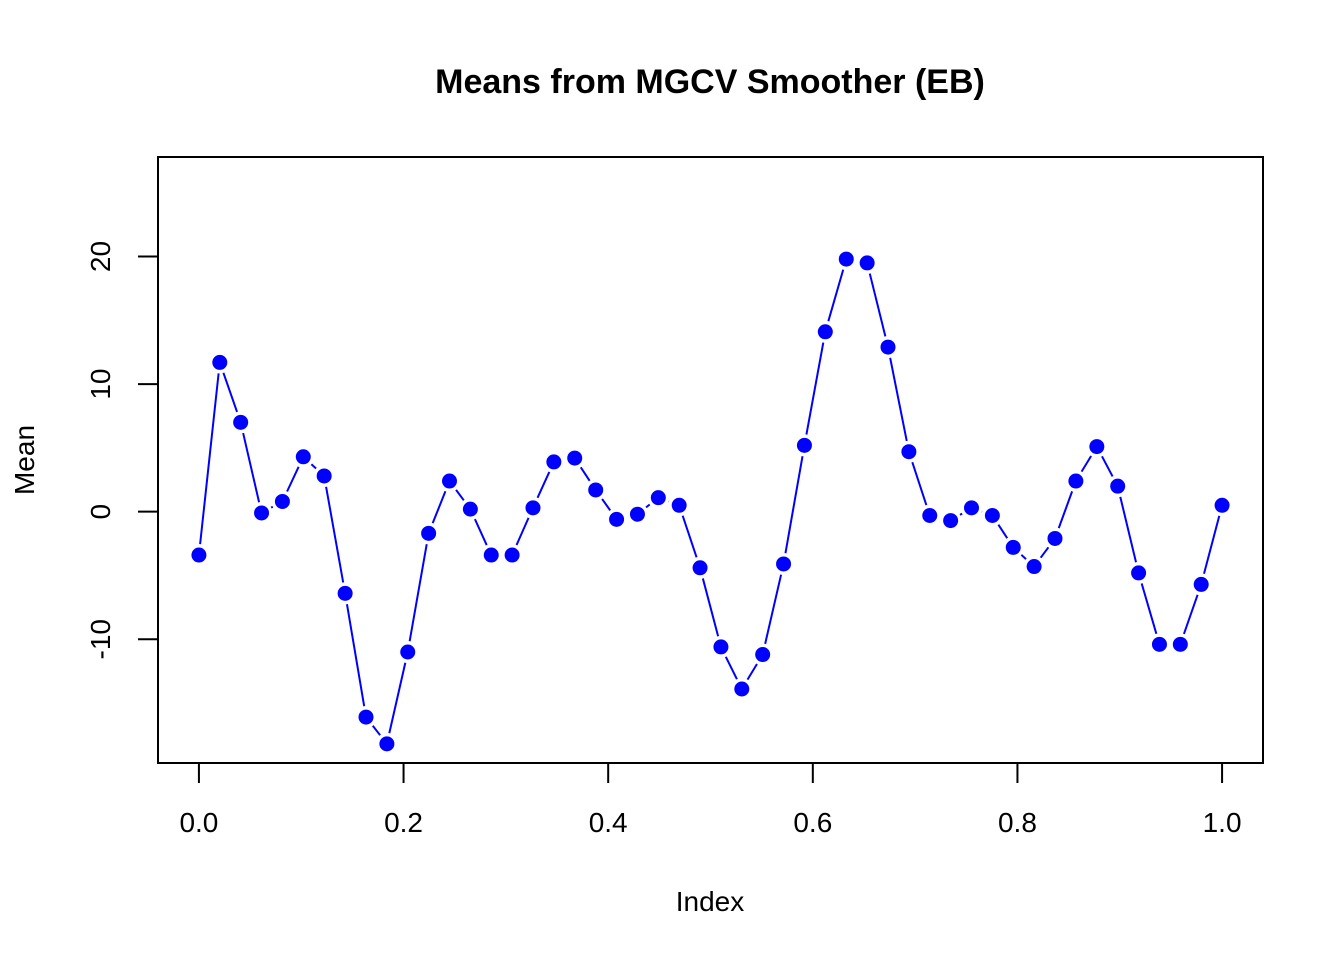 This screenshot has width=1344, height=960. I want to click on x-axis: 0.0 0.2 0.4 0.6 0.8 1.0, so click(710, 800).